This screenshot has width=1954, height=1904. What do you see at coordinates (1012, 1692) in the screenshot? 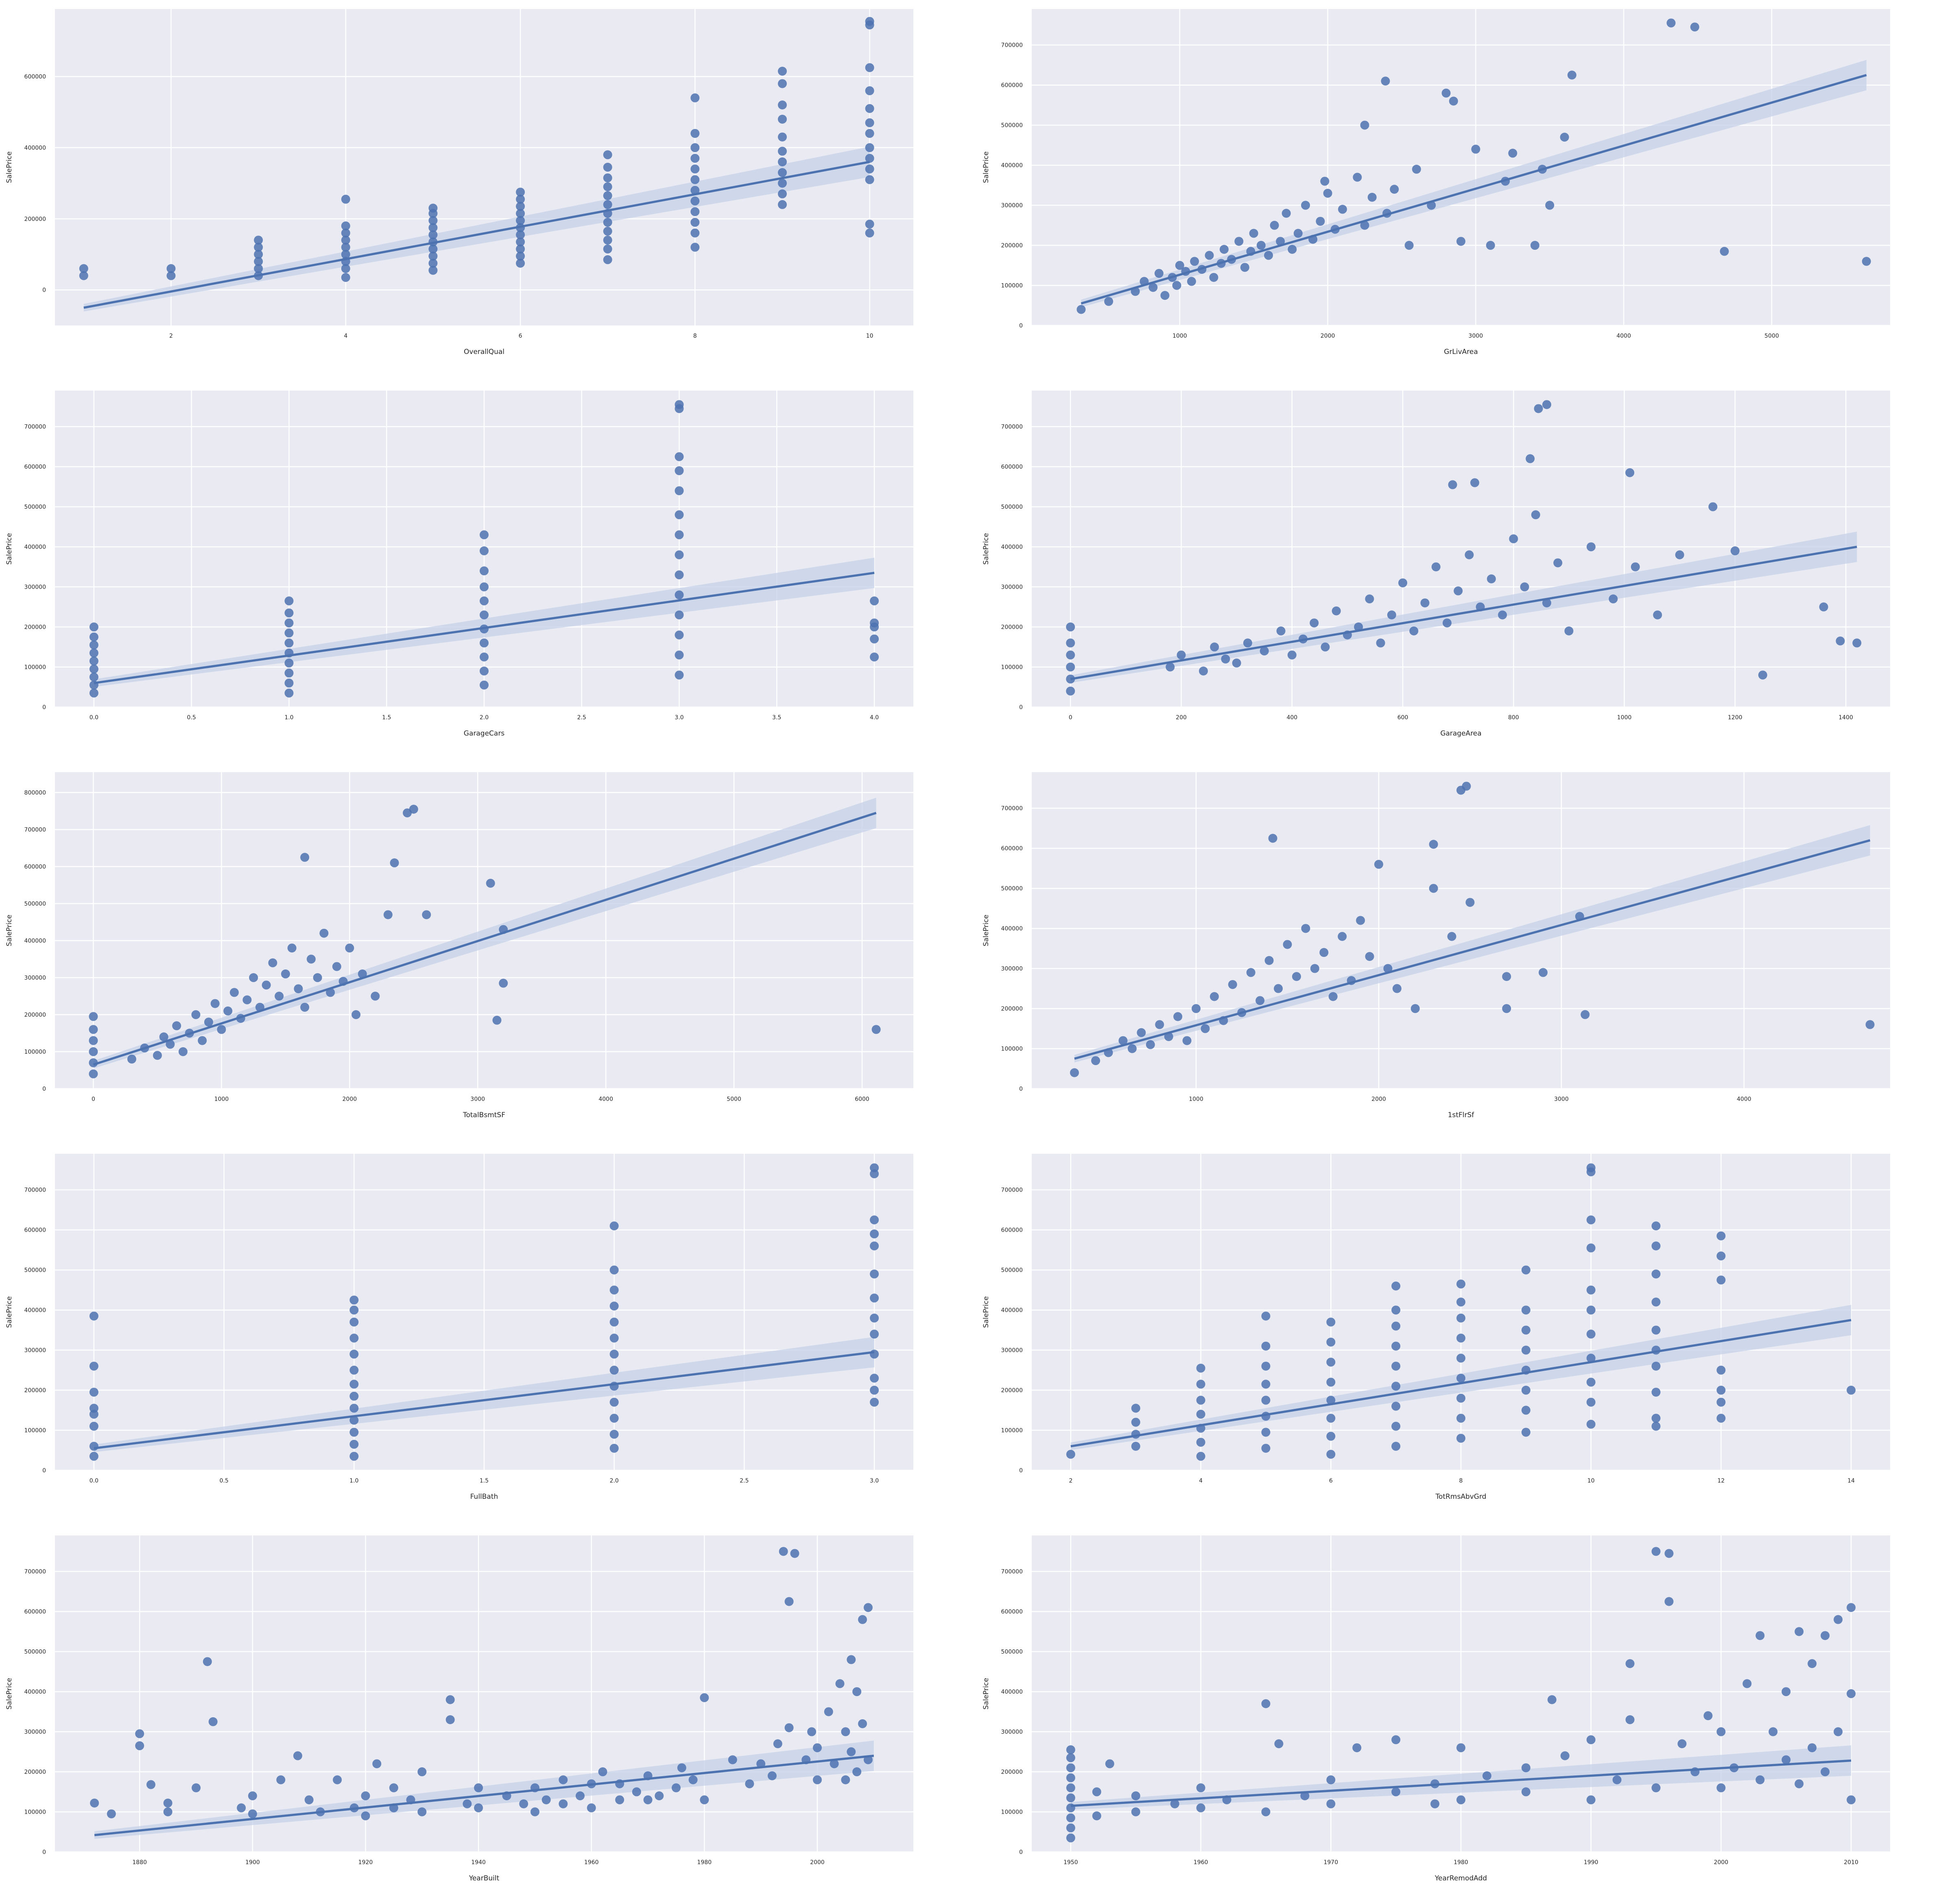
I see `y-tick-label: 400000` at bounding box center [1012, 1692].